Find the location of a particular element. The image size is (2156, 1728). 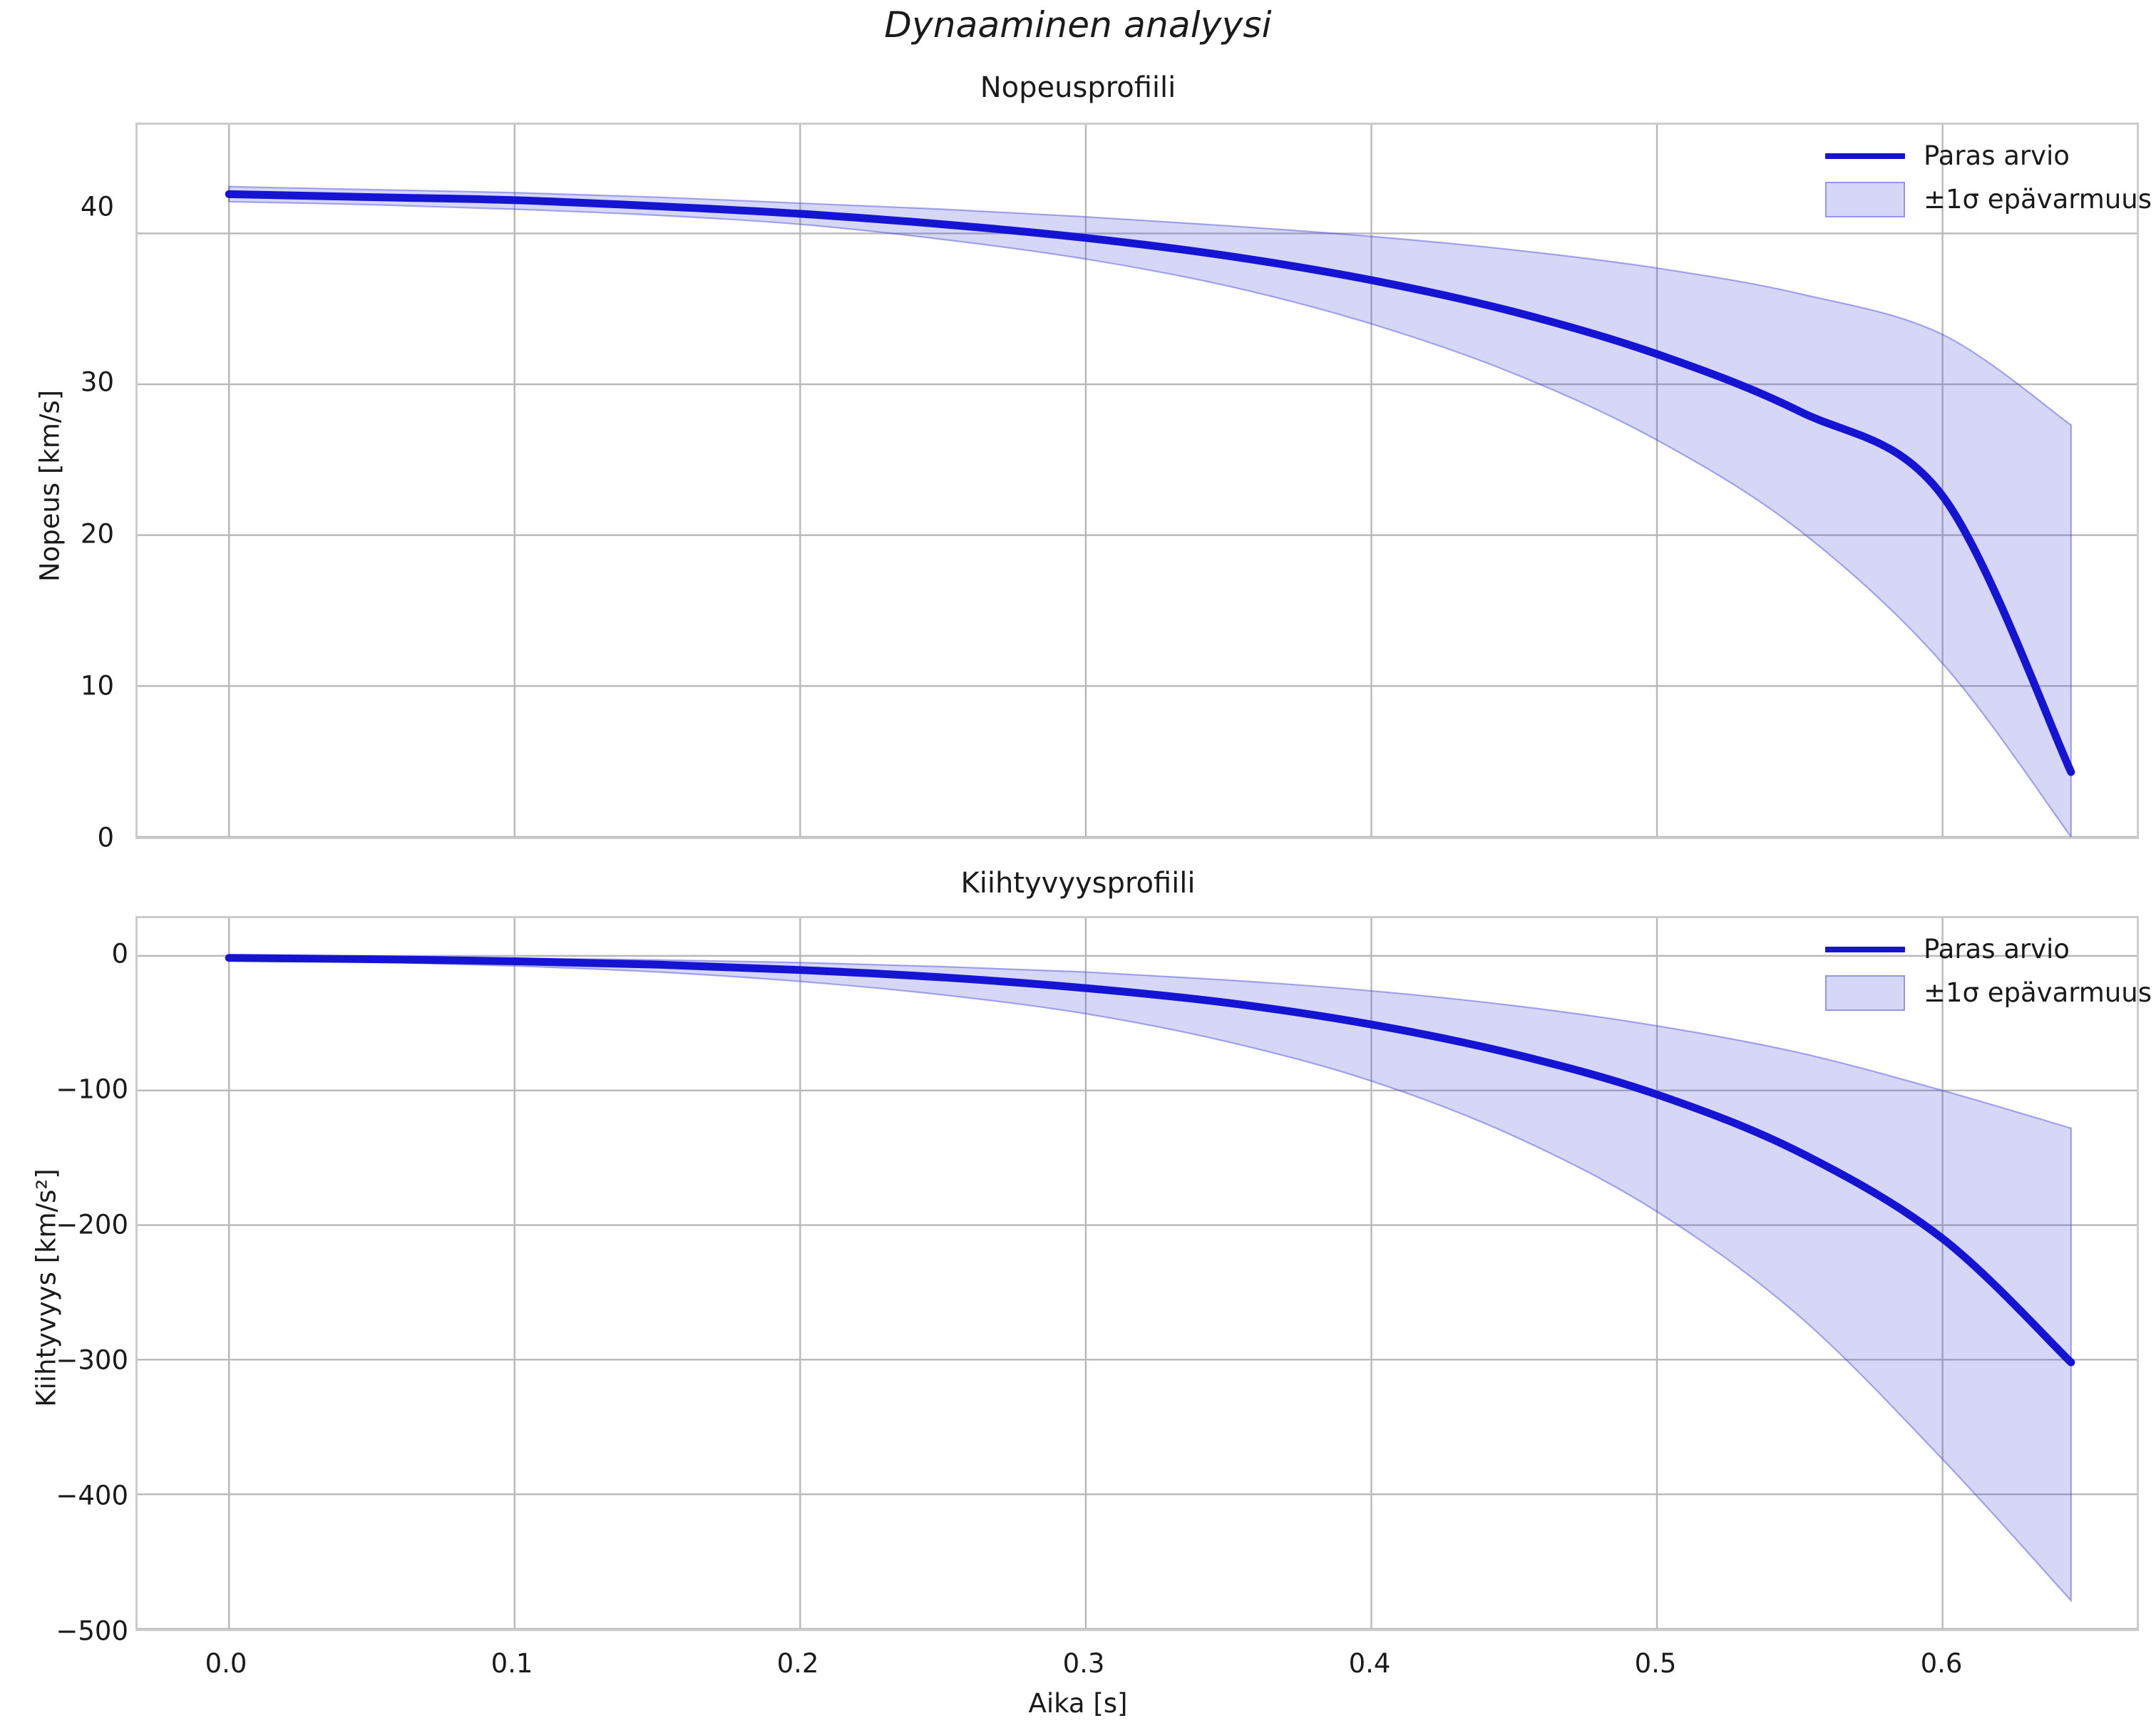

ytick-top-0: 0 is located at coordinates (105, 837).